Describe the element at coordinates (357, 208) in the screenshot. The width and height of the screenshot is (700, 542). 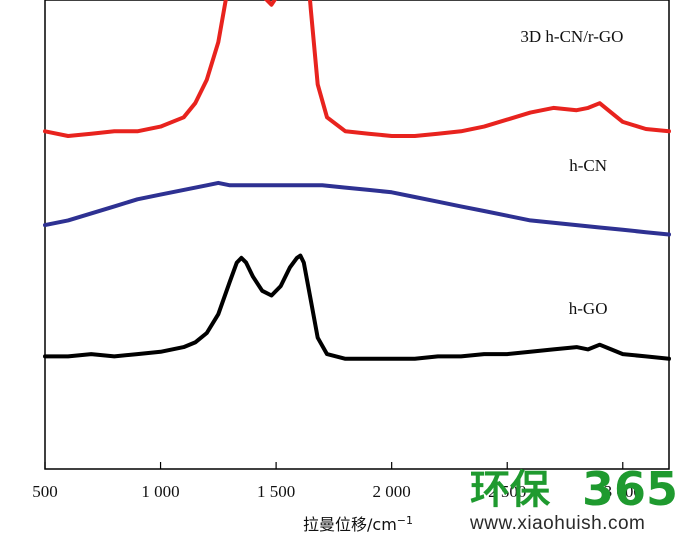
I see `series-line` at that location.